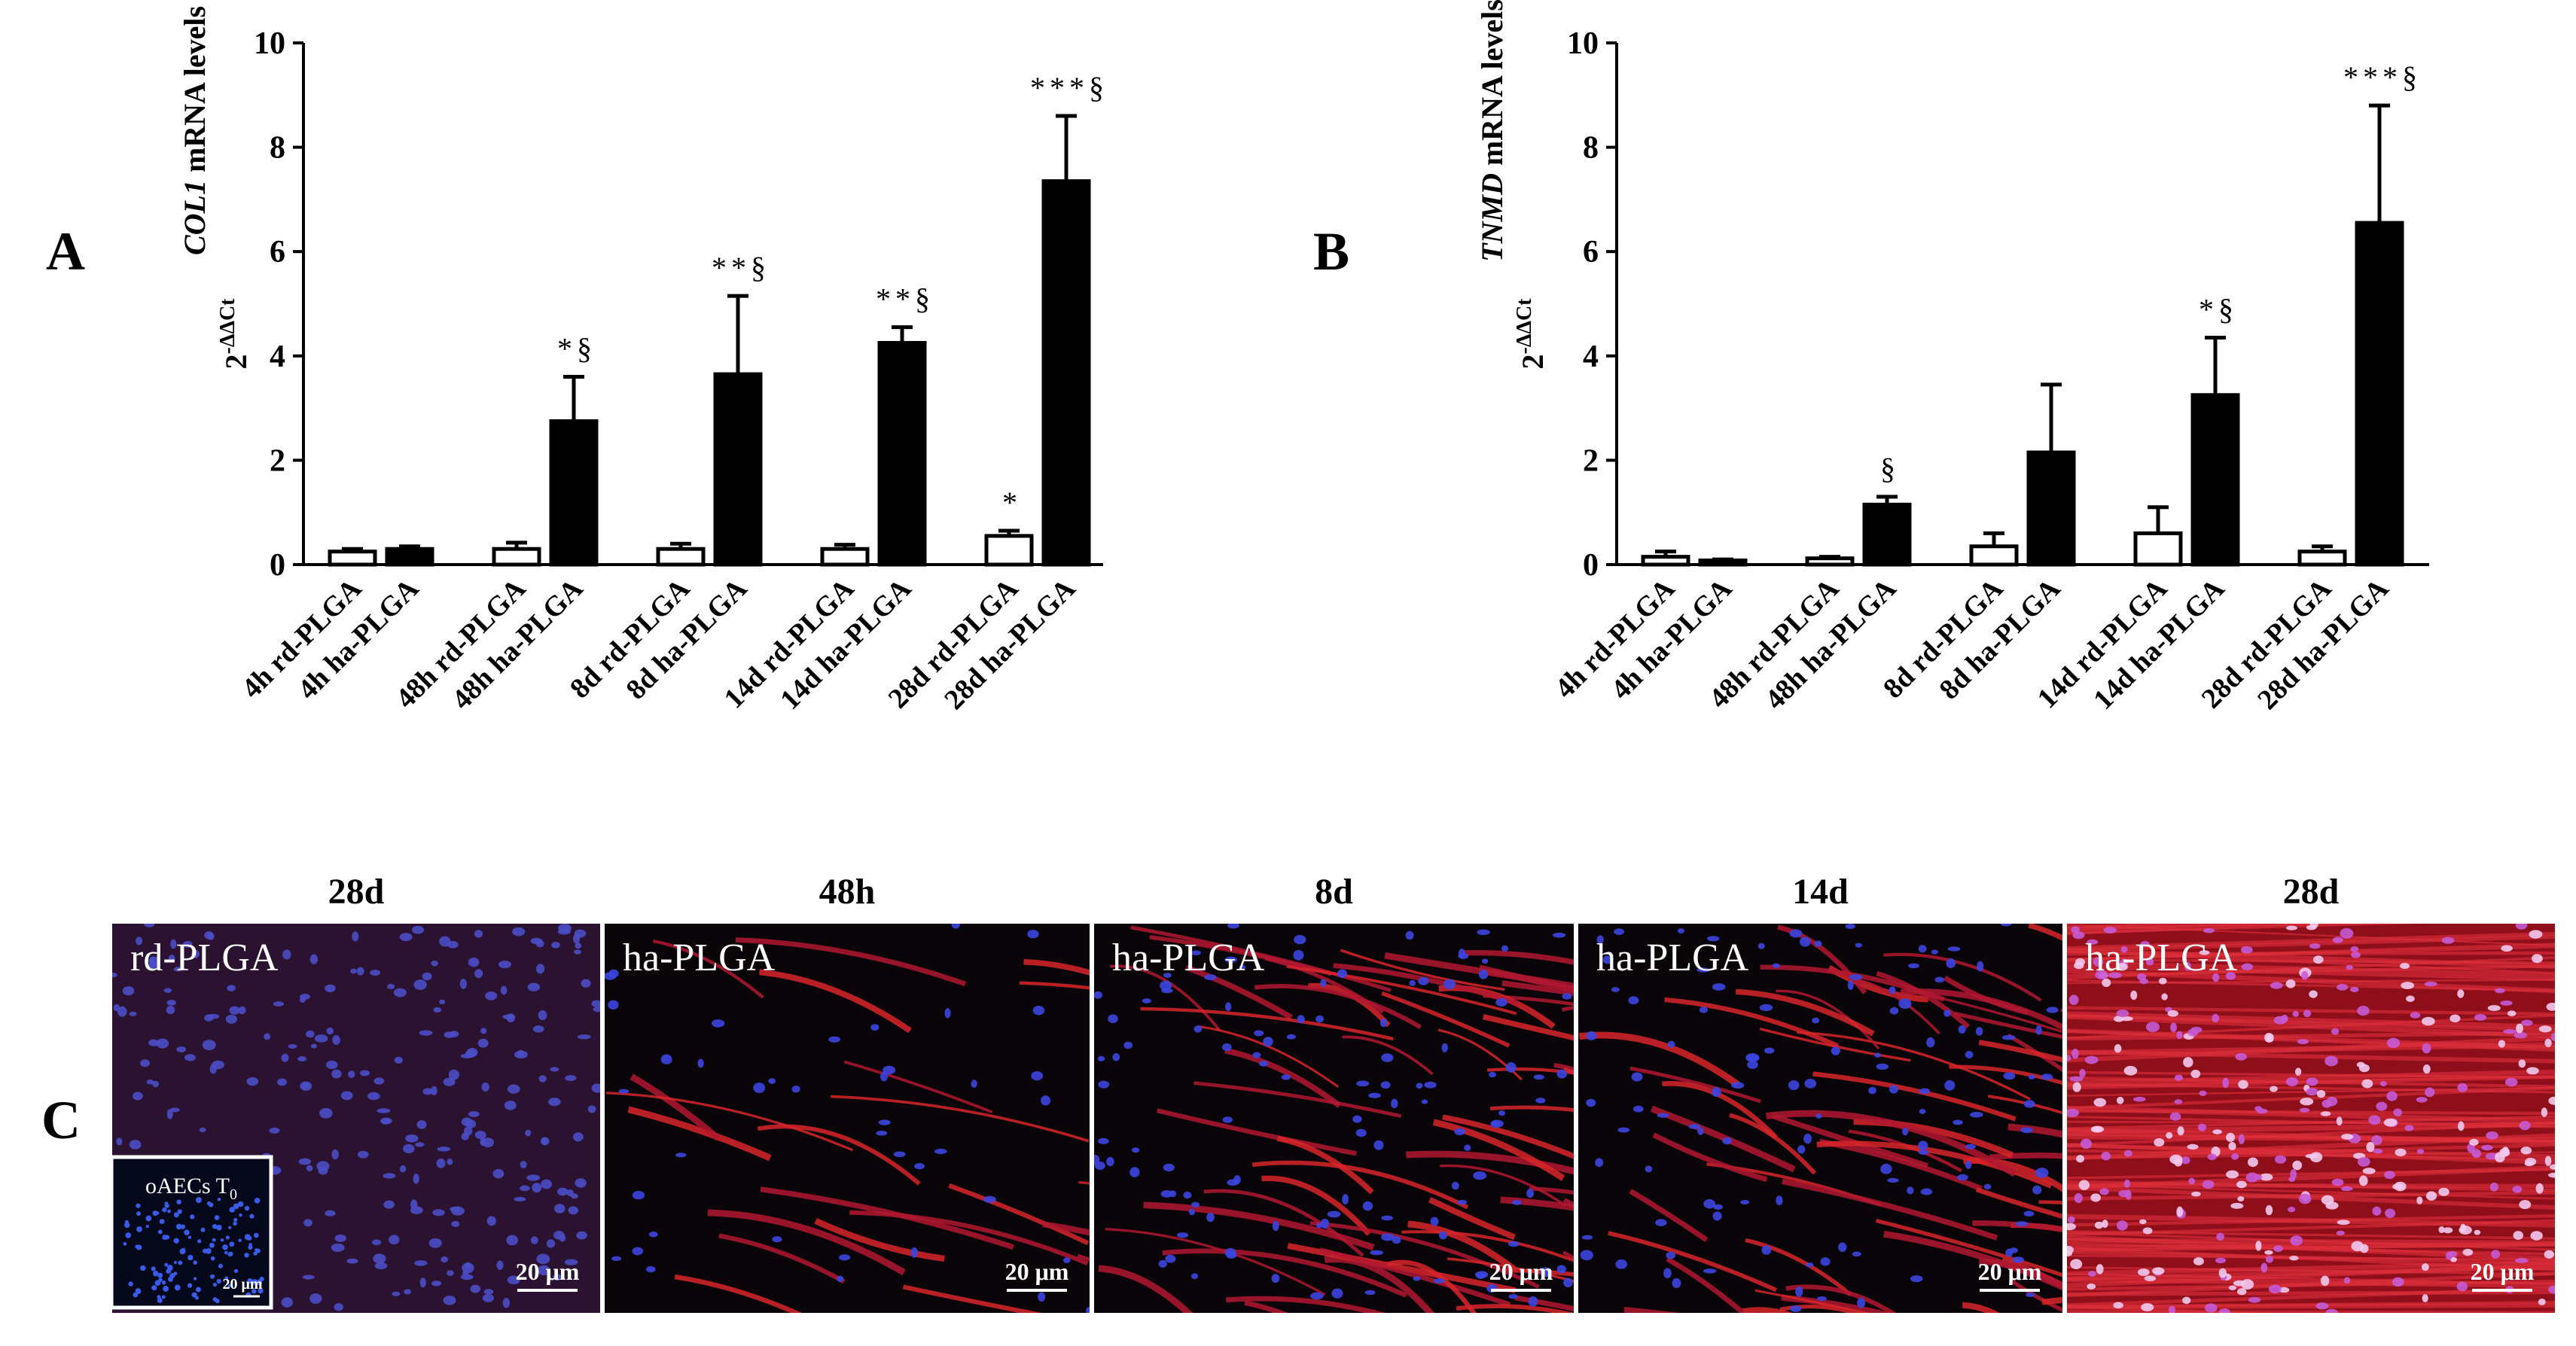  Describe the element at coordinates (277, 357) in the screenshot. I see `y-tick-label: 4` at that location.